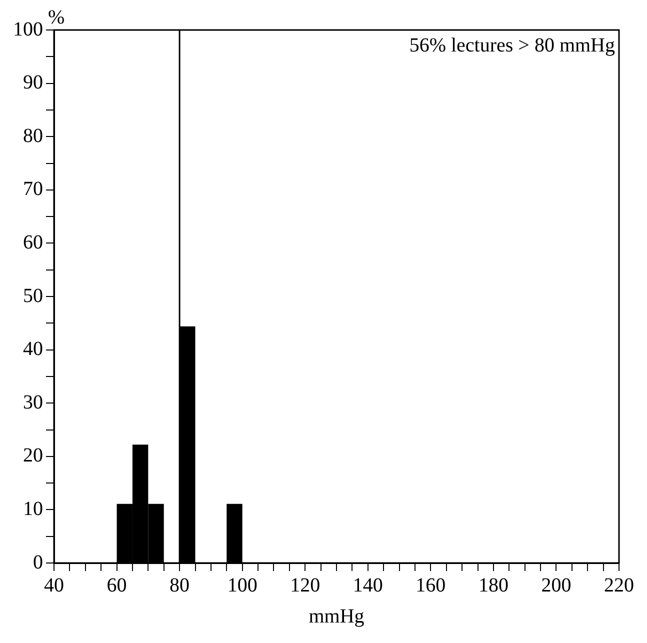 The width and height of the screenshot is (647, 643). What do you see at coordinates (619, 585) in the screenshot?
I see `x-tick-label: 220` at bounding box center [619, 585].